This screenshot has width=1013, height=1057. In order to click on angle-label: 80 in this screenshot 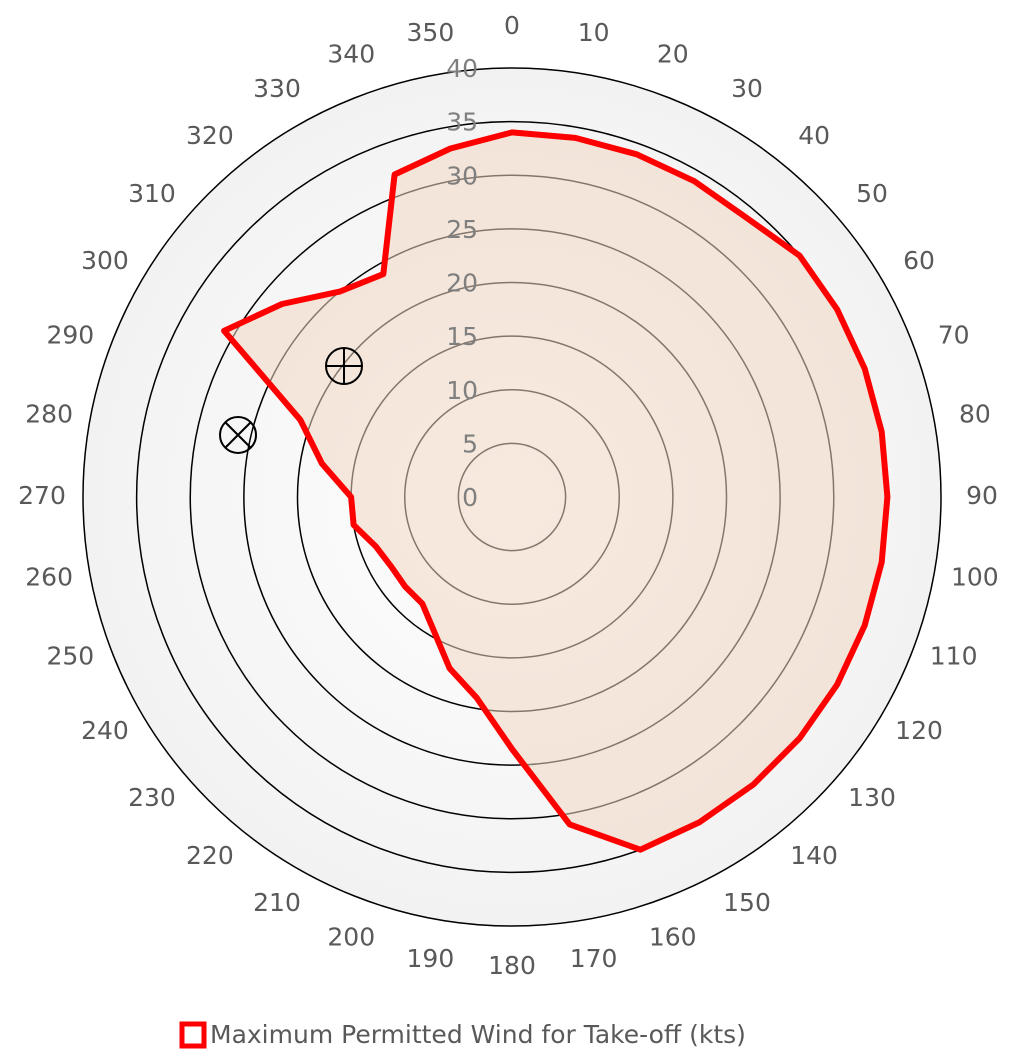, I will do `click(975, 413)`.